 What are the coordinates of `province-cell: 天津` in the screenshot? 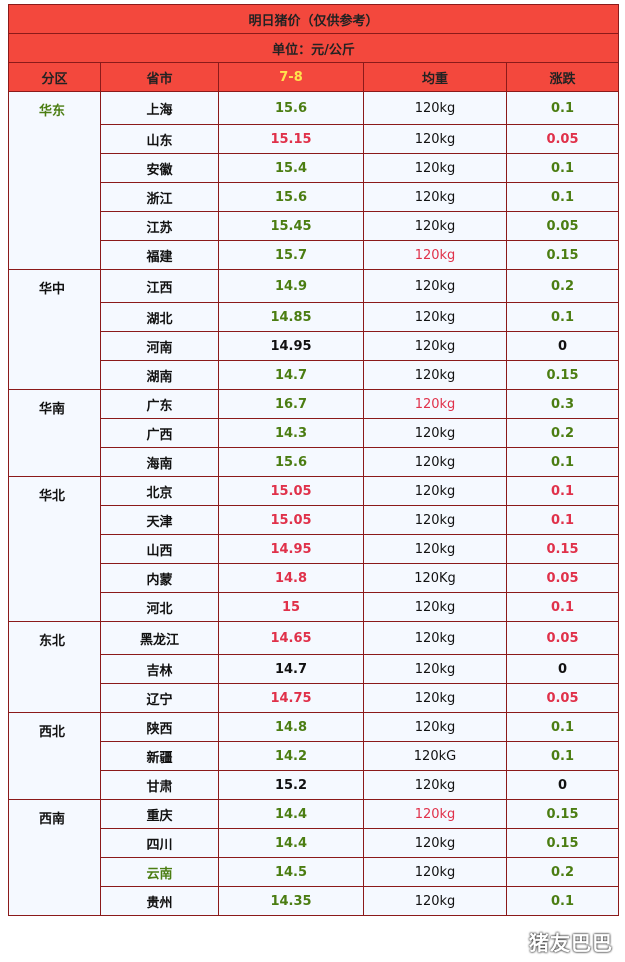 It's located at (159, 520).